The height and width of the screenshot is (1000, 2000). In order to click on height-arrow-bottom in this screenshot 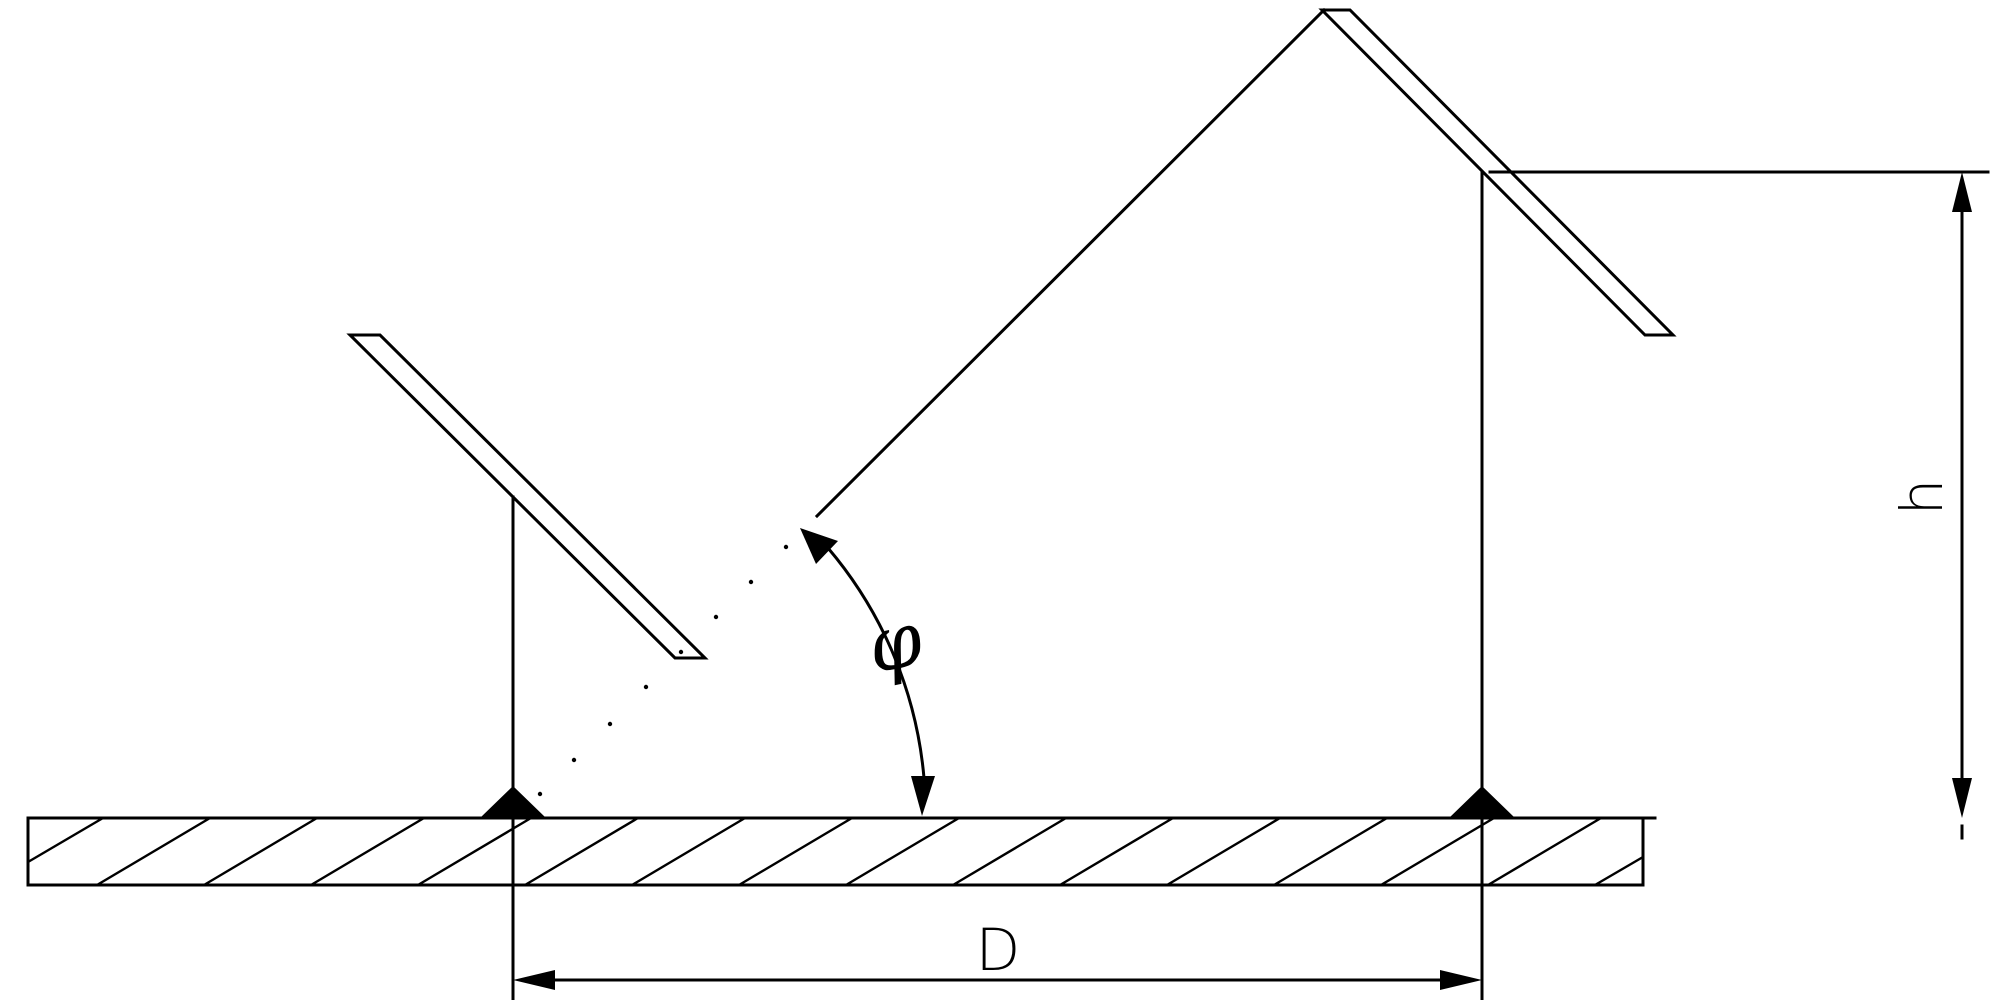, I will do `click(1962, 798)`.